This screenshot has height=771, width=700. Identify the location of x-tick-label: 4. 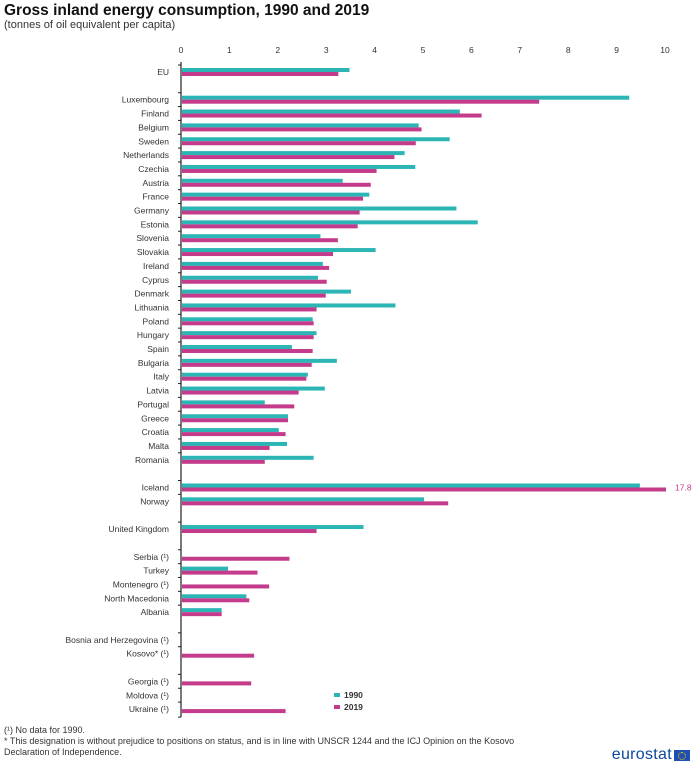
(374, 50).